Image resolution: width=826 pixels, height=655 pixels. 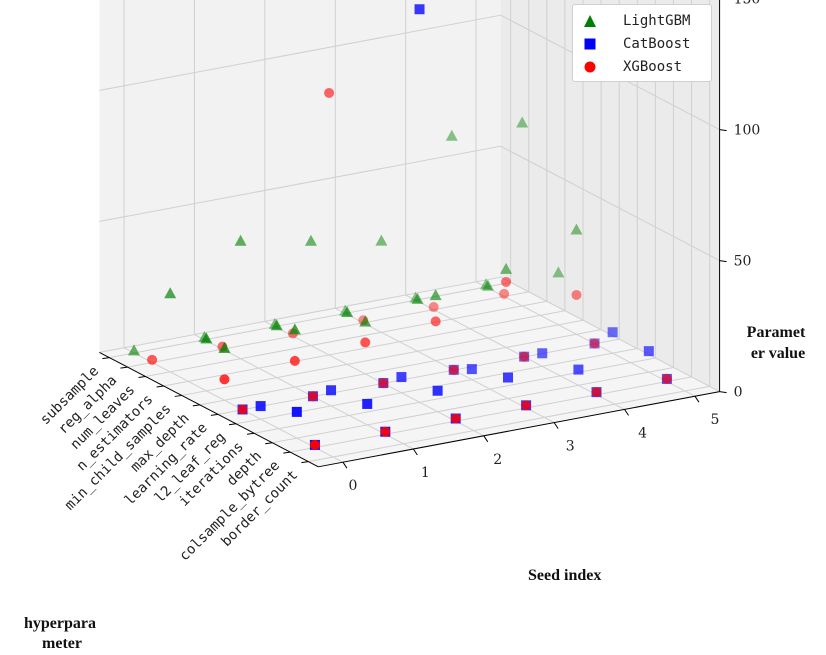 What do you see at coordinates (570, 447) in the screenshot?
I see `seed-tick-label: 3` at bounding box center [570, 447].